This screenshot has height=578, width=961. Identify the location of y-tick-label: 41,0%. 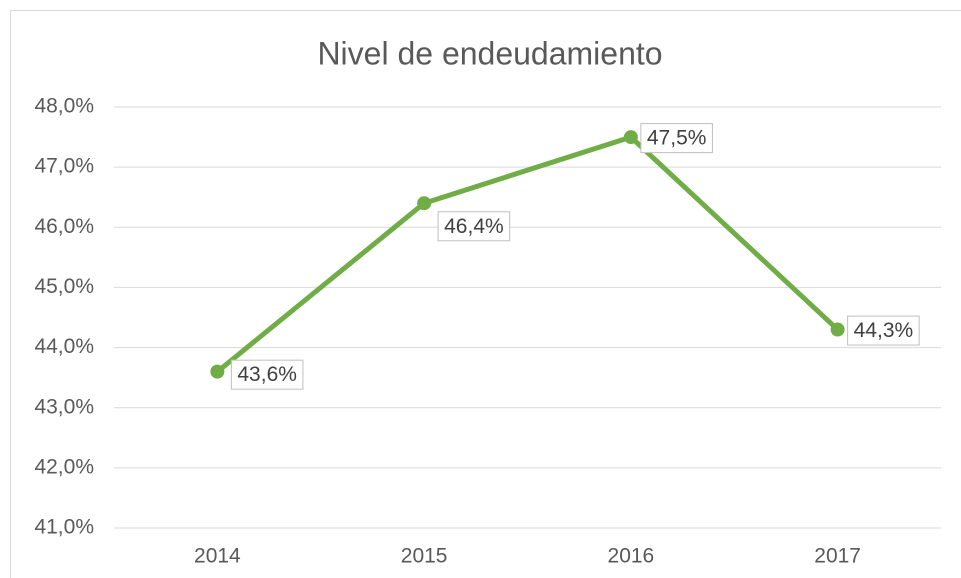
(64, 527).